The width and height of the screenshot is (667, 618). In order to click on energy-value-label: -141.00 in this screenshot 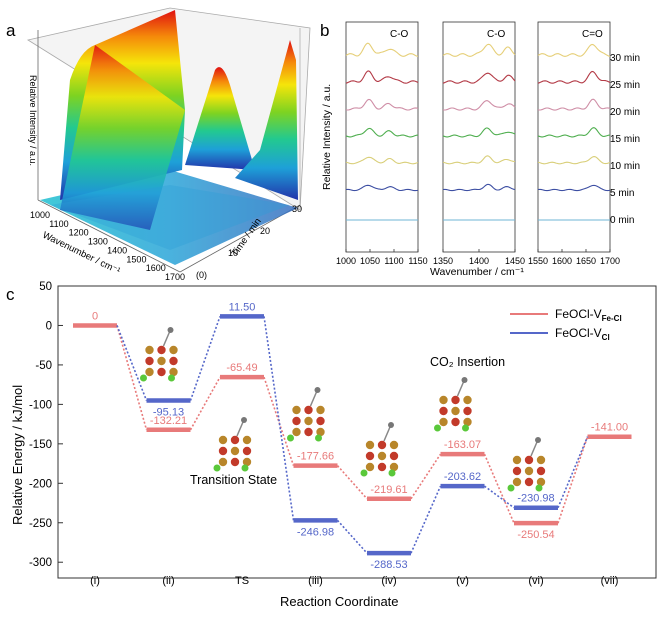, I will do `click(609, 428)`.